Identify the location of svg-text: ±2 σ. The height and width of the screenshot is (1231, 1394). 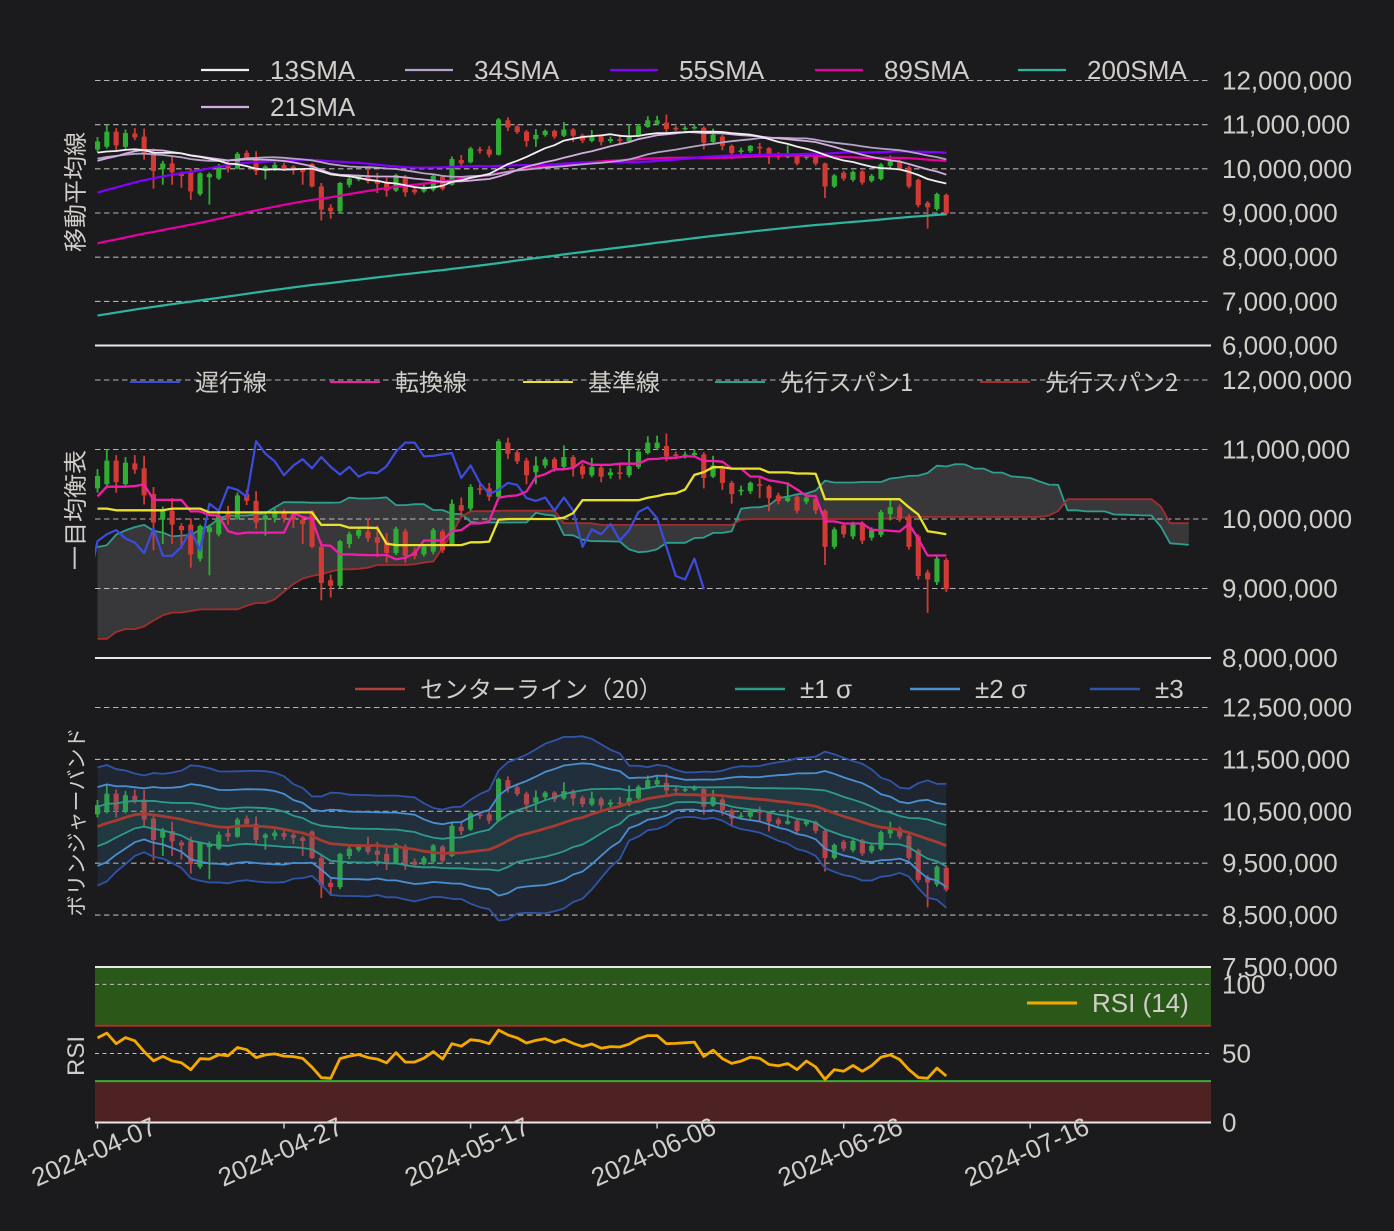
(1001, 689).